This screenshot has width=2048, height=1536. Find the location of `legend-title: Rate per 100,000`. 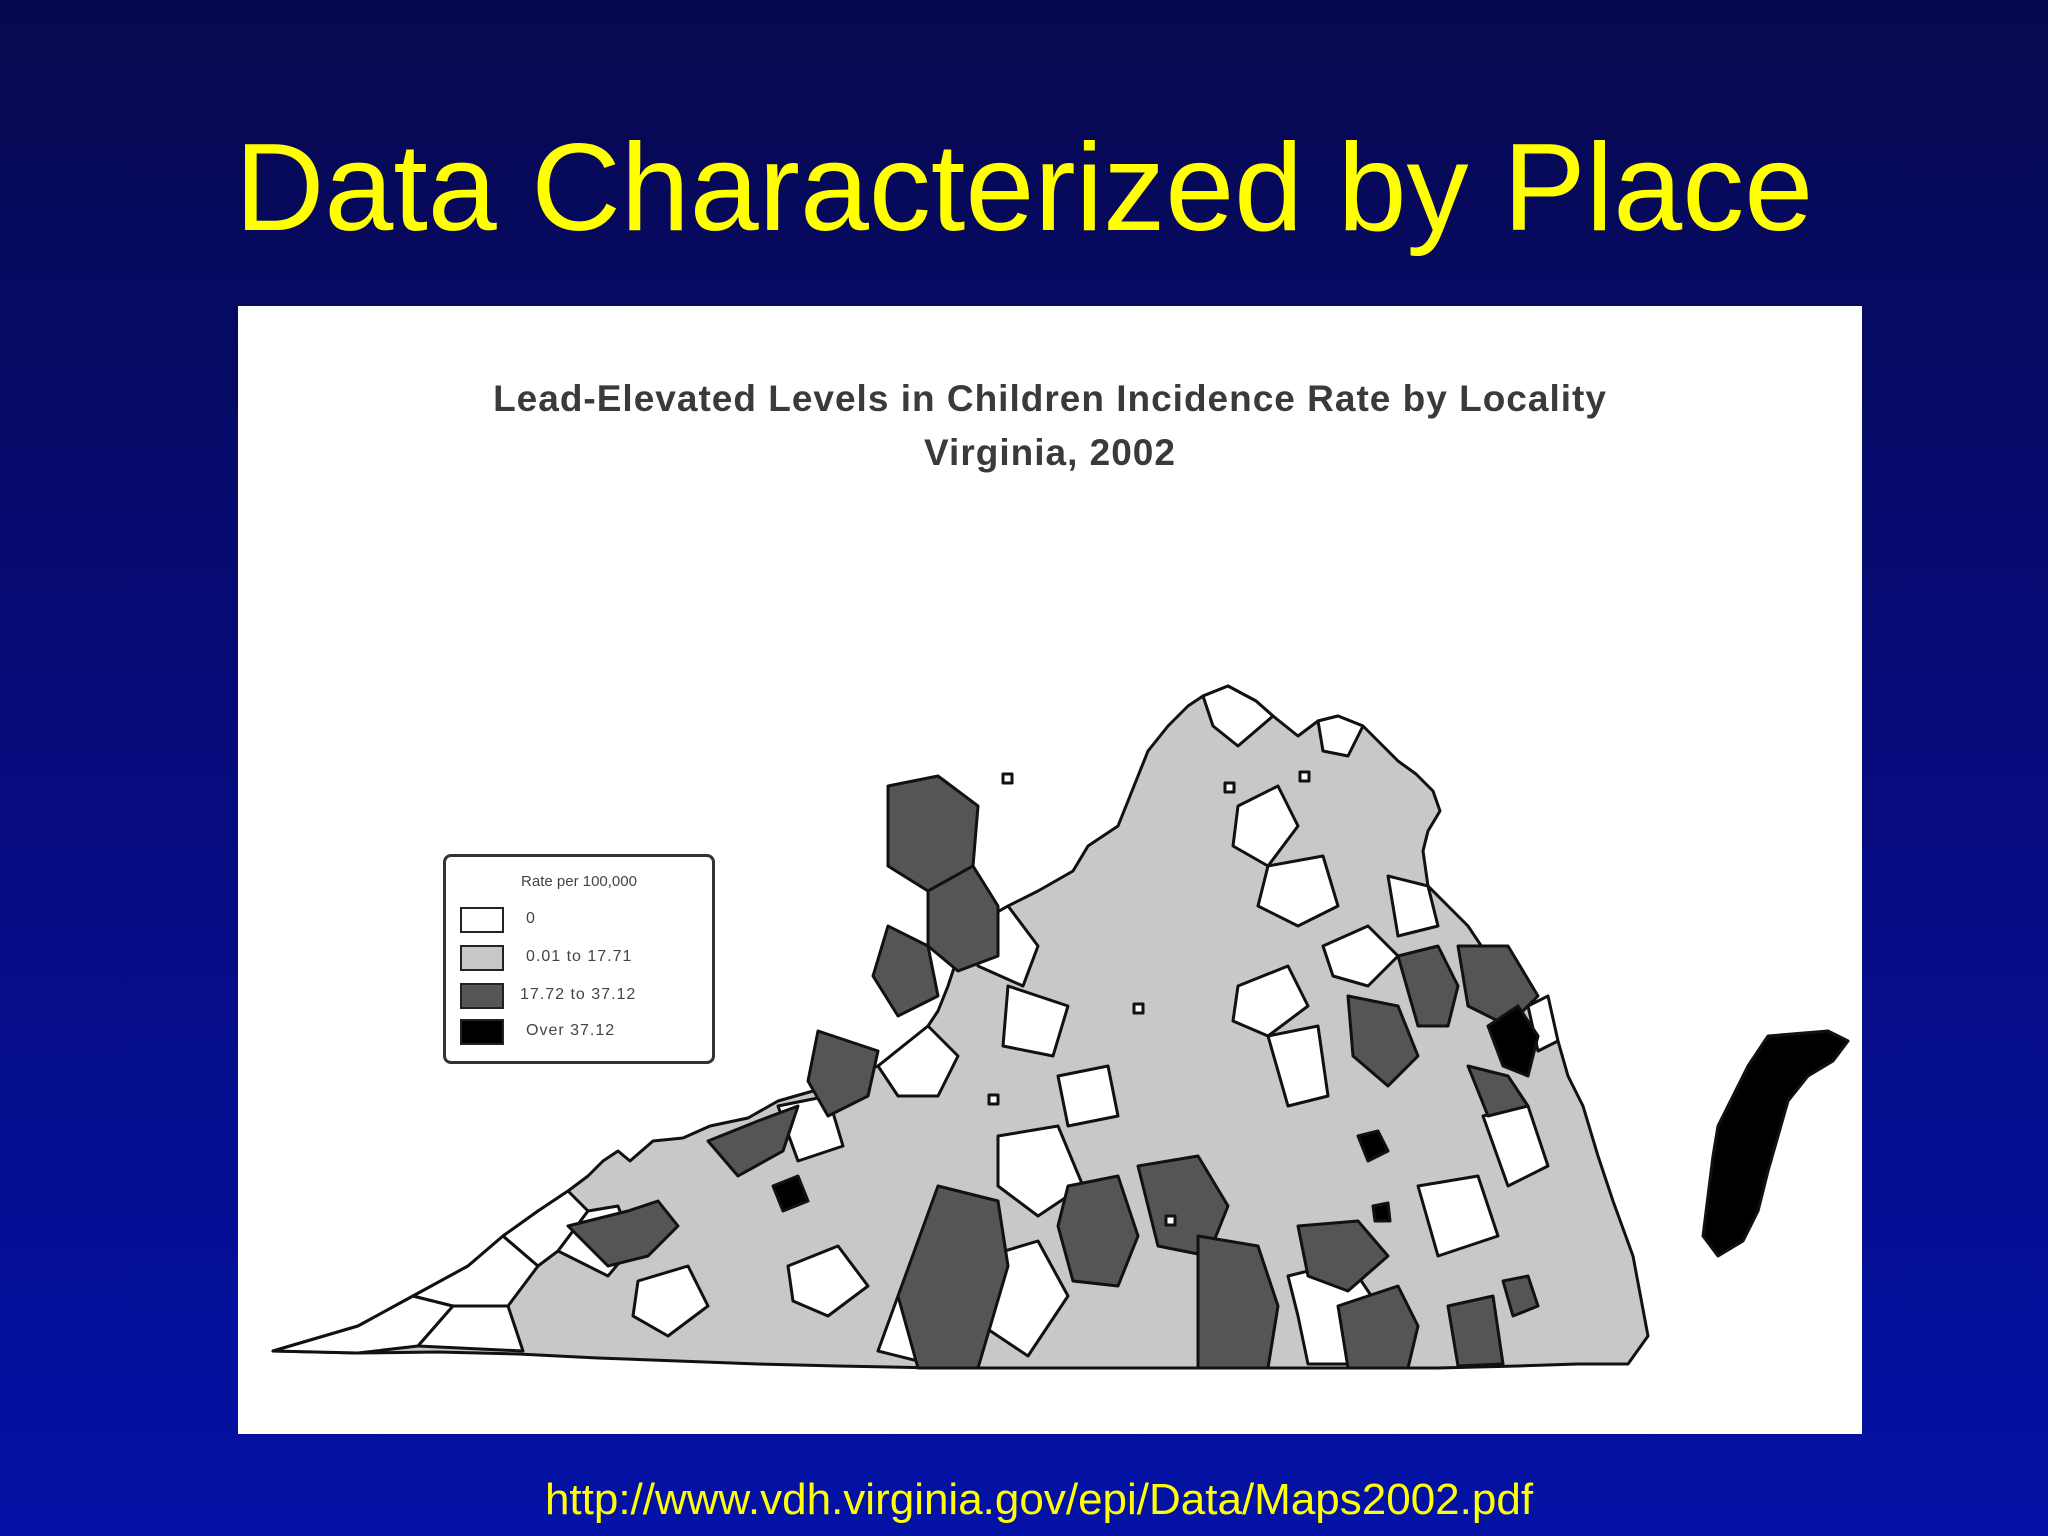

legend-title: Rate per 100,000 is located at coordinates (579, 881).